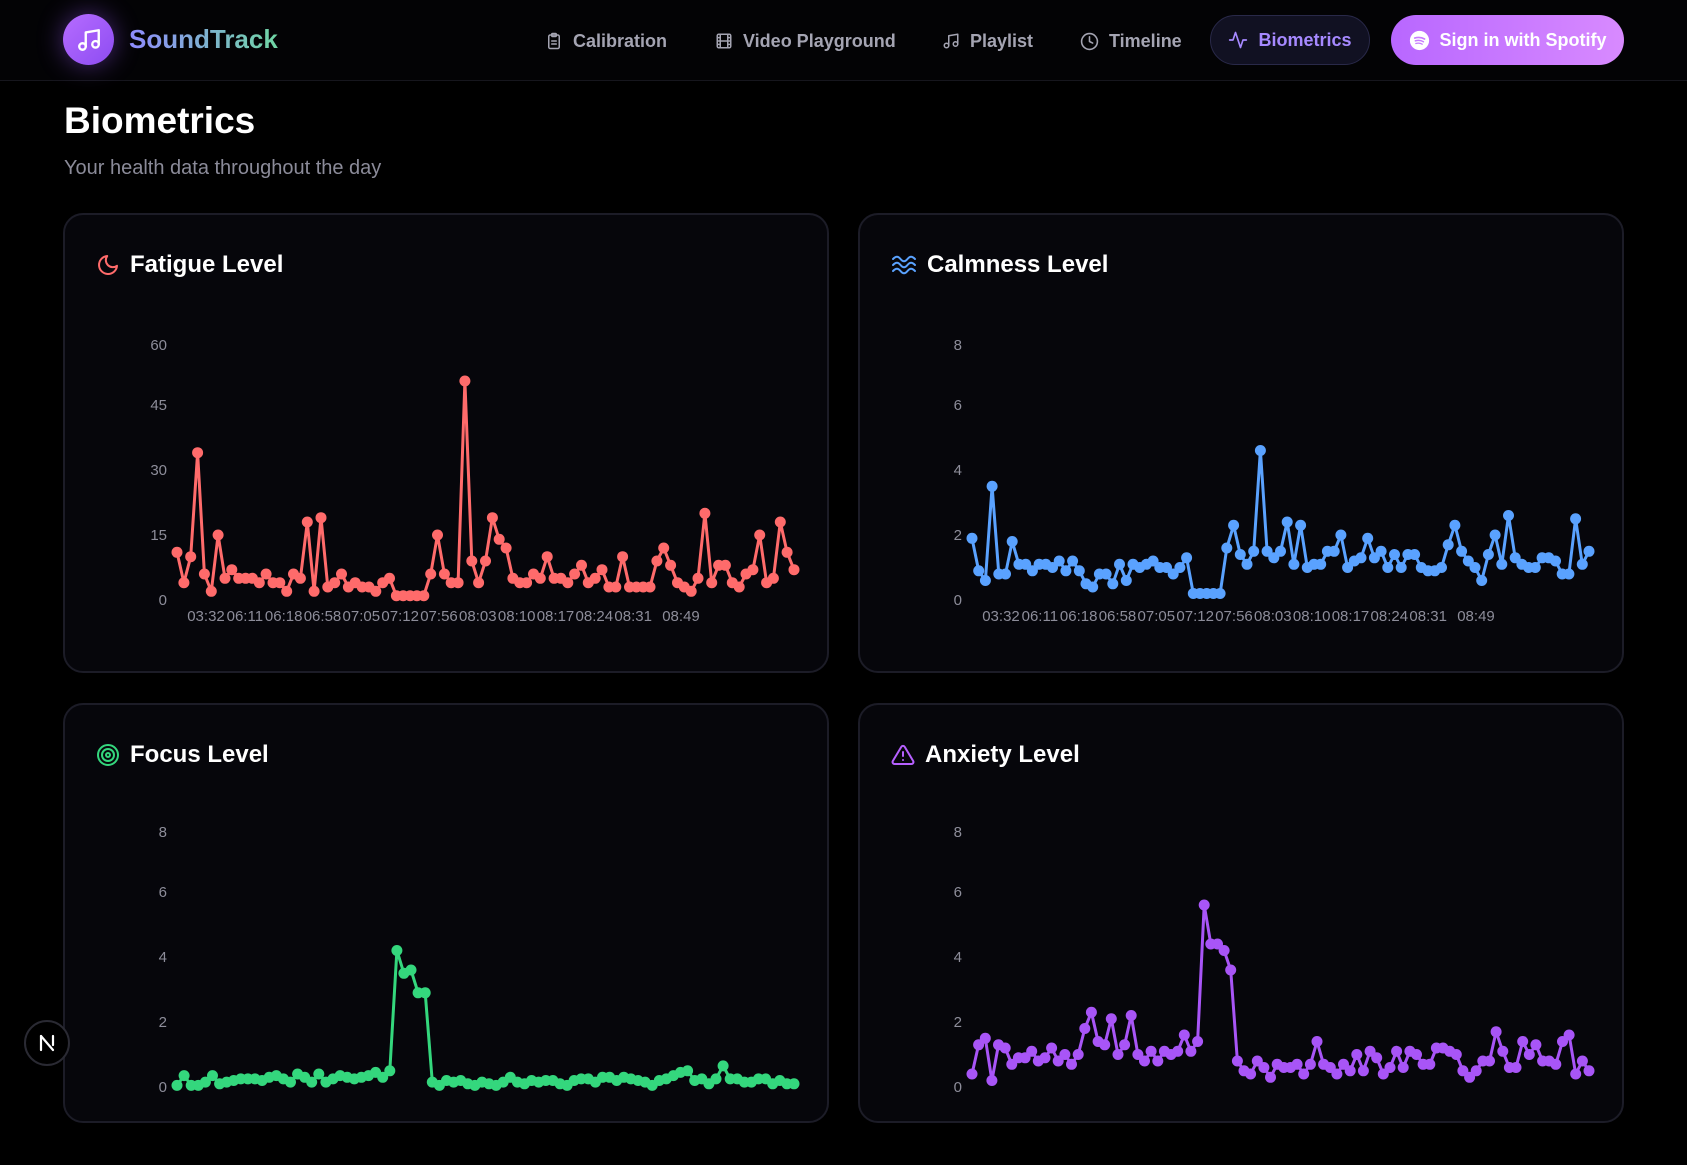  What do you see at coordinates (1523, 39) in the screenshot?
I see `sign-in-spotify-label: Sign in with Spotify` at bounding box center [1523, 39].